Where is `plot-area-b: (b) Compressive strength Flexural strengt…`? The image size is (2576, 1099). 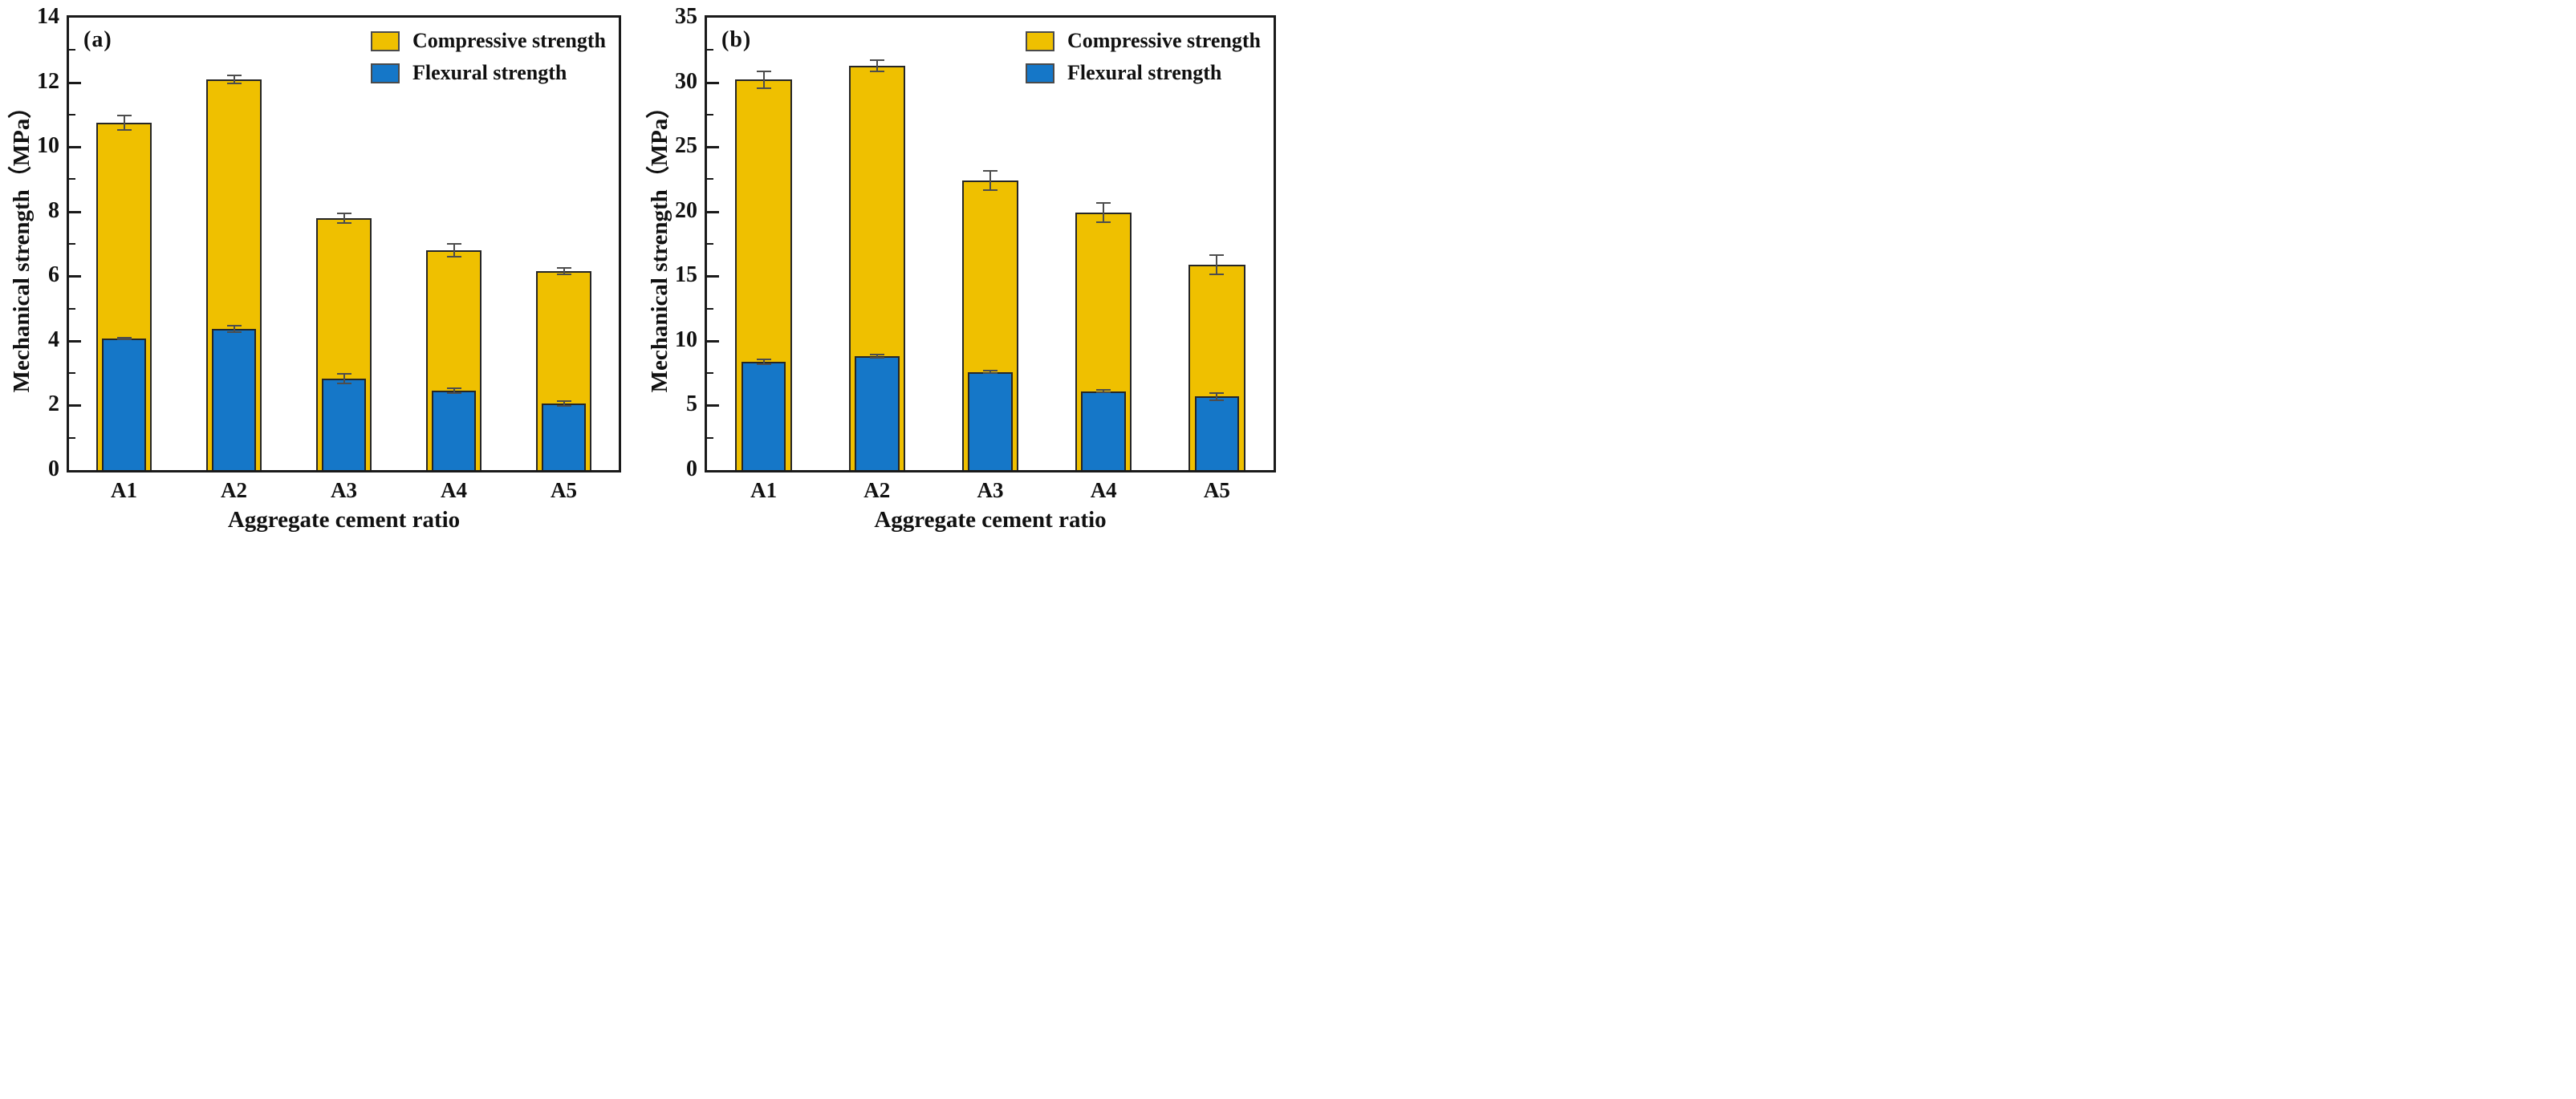
plot-area-b: (b) Compressive strength Flexural strengt… is located at coordinates (975, 253).